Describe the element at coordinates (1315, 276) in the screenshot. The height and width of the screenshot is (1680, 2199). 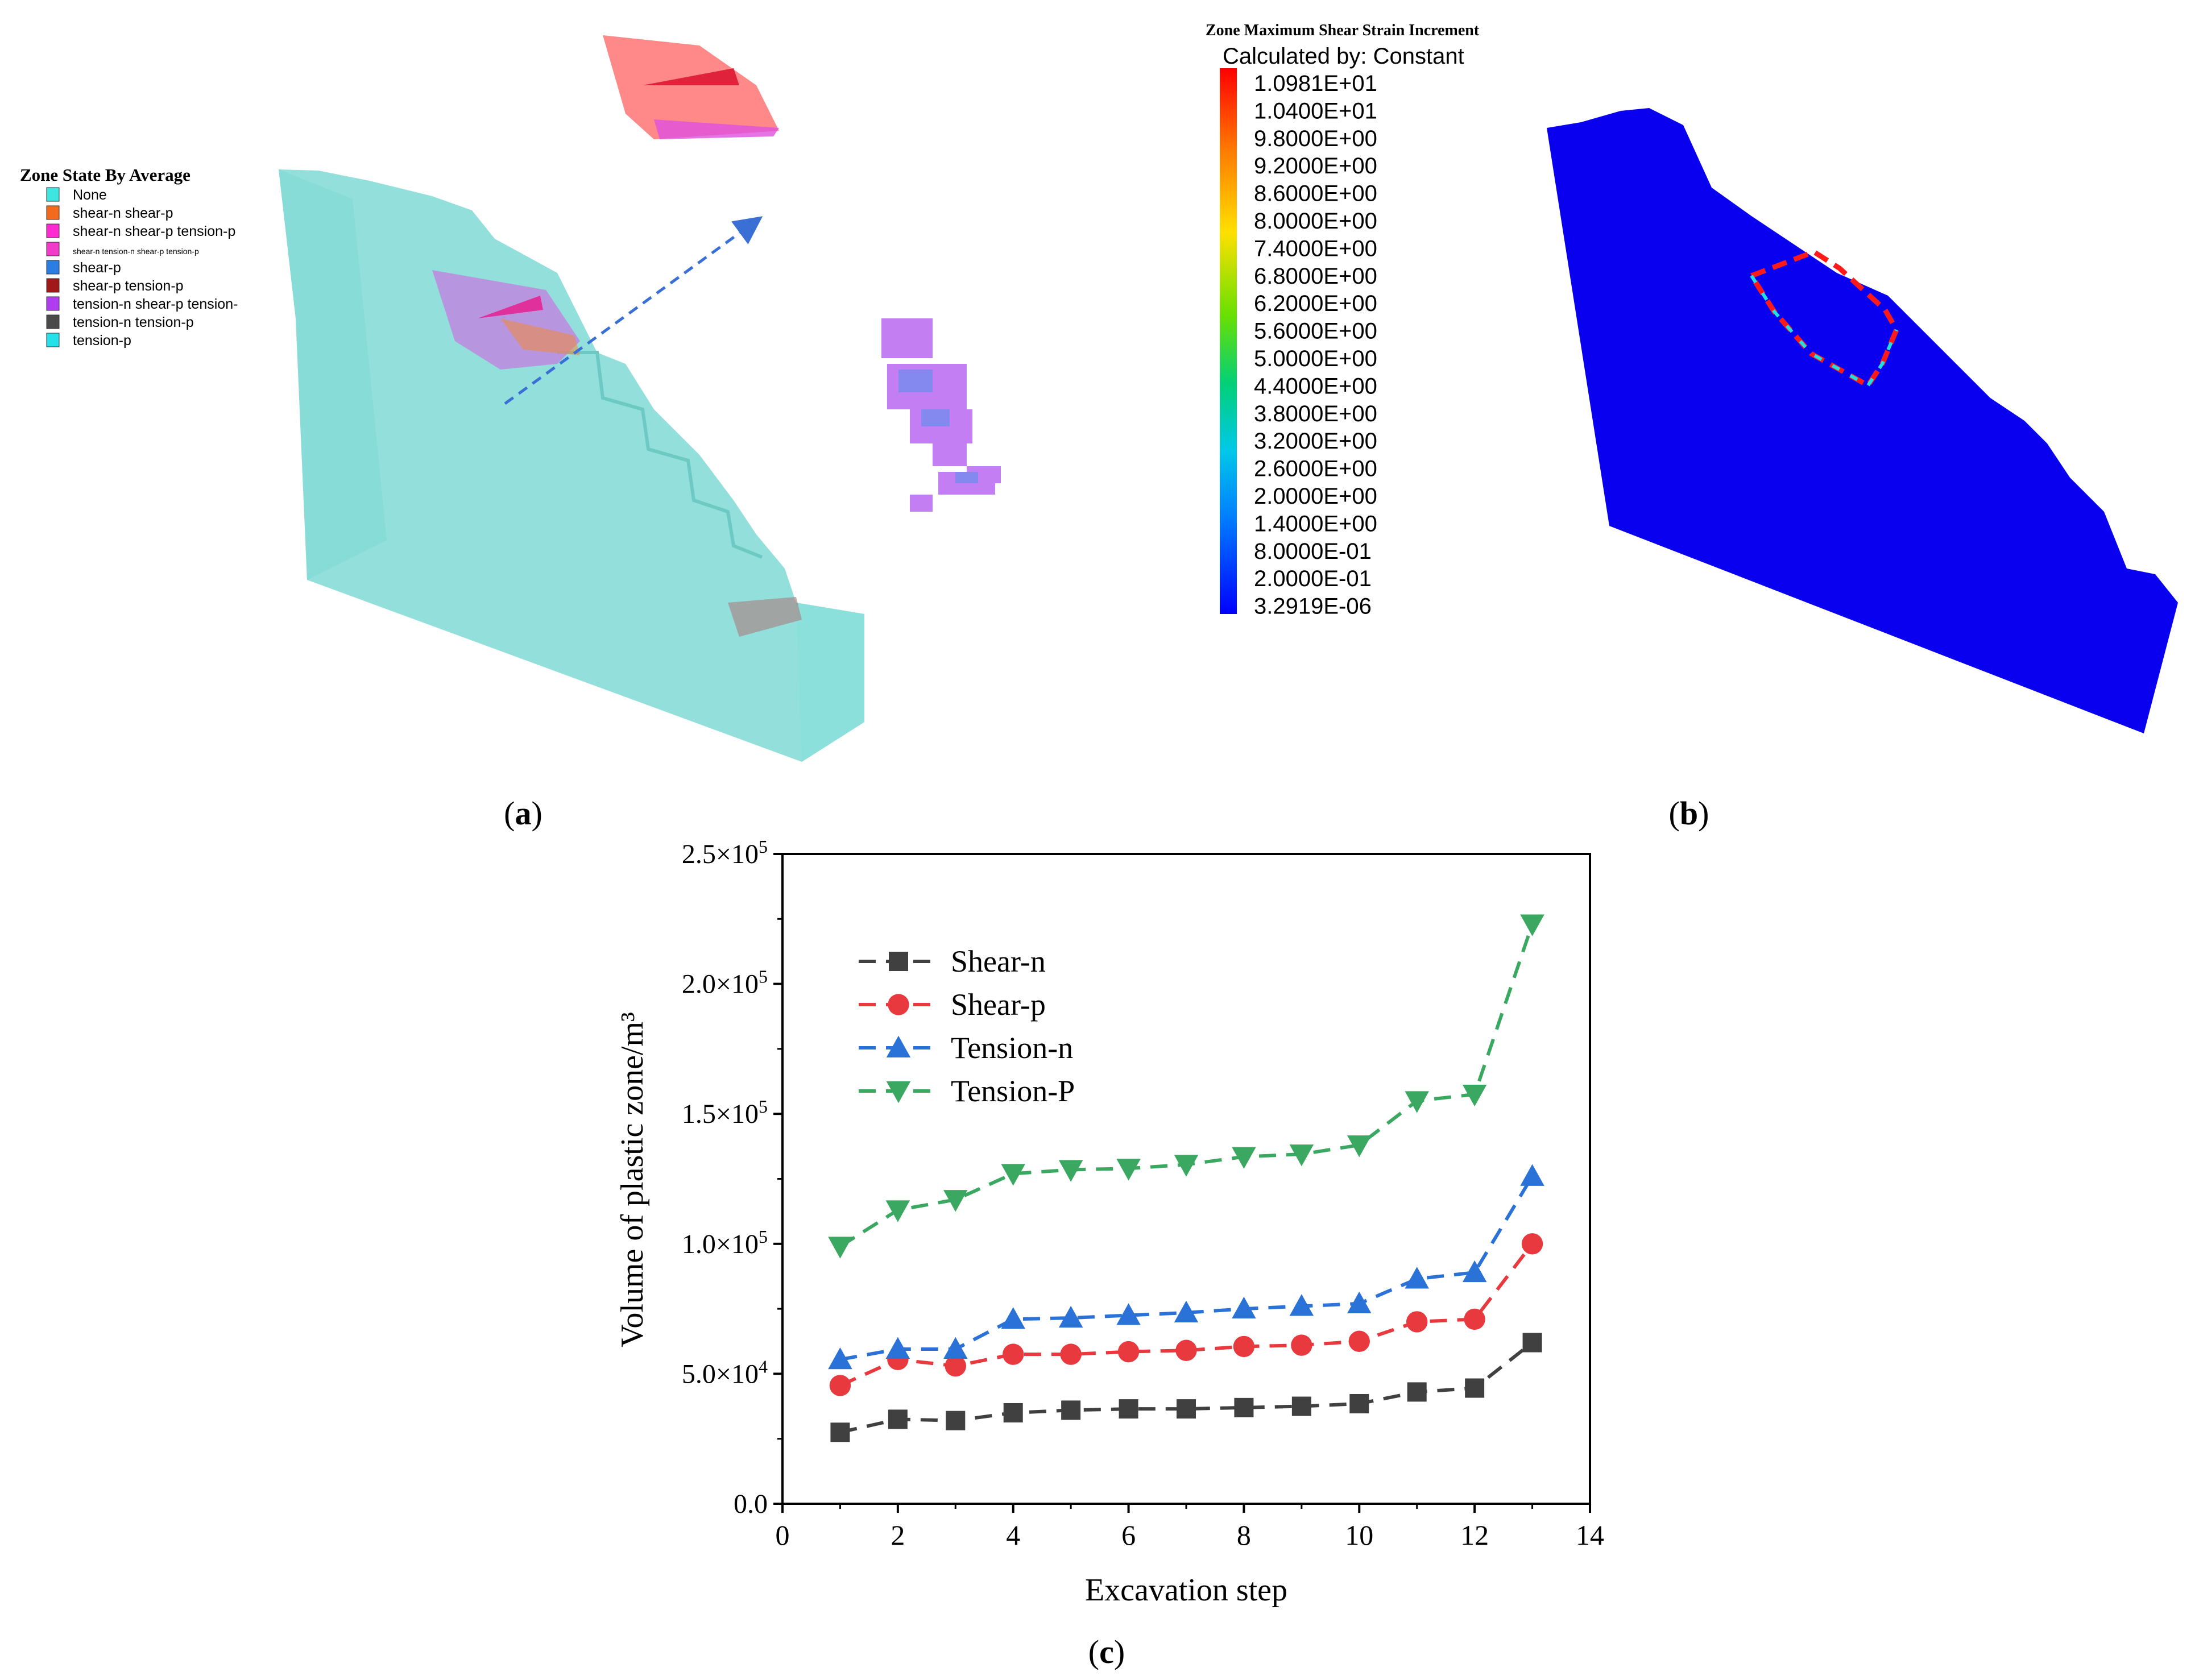
I see `colorbar-tick-label: 6.8000E+00` at that location.